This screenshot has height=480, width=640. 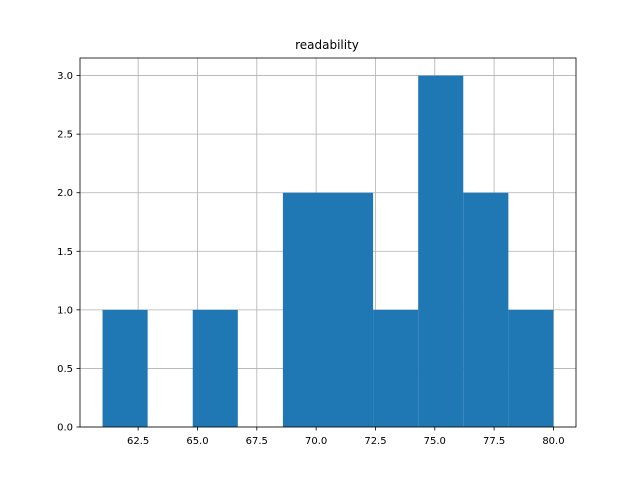 What do you see at coordinates (435, 441) in the screenshot?
I see `x-tick-label: 75.0` at bounding box center [435, 441].